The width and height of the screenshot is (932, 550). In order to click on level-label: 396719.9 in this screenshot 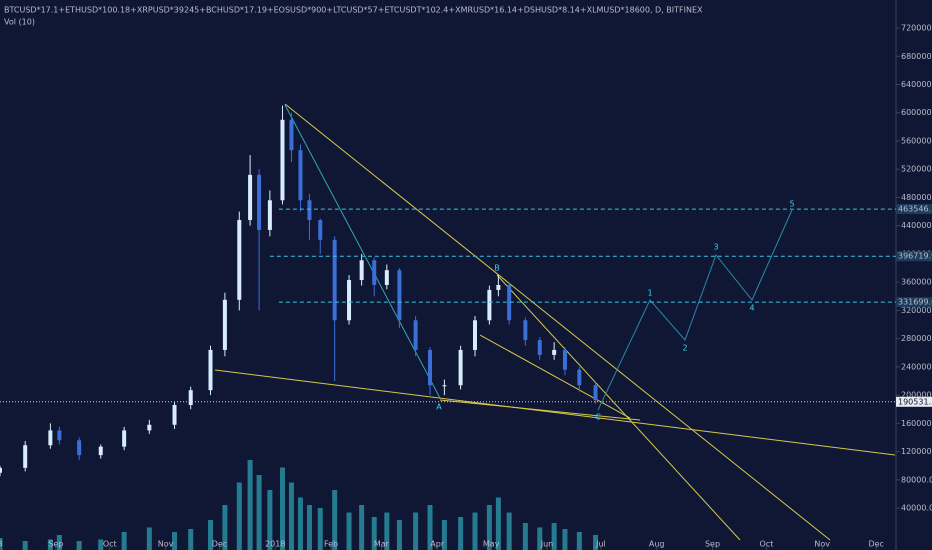, I will do `click(915, 256)`.